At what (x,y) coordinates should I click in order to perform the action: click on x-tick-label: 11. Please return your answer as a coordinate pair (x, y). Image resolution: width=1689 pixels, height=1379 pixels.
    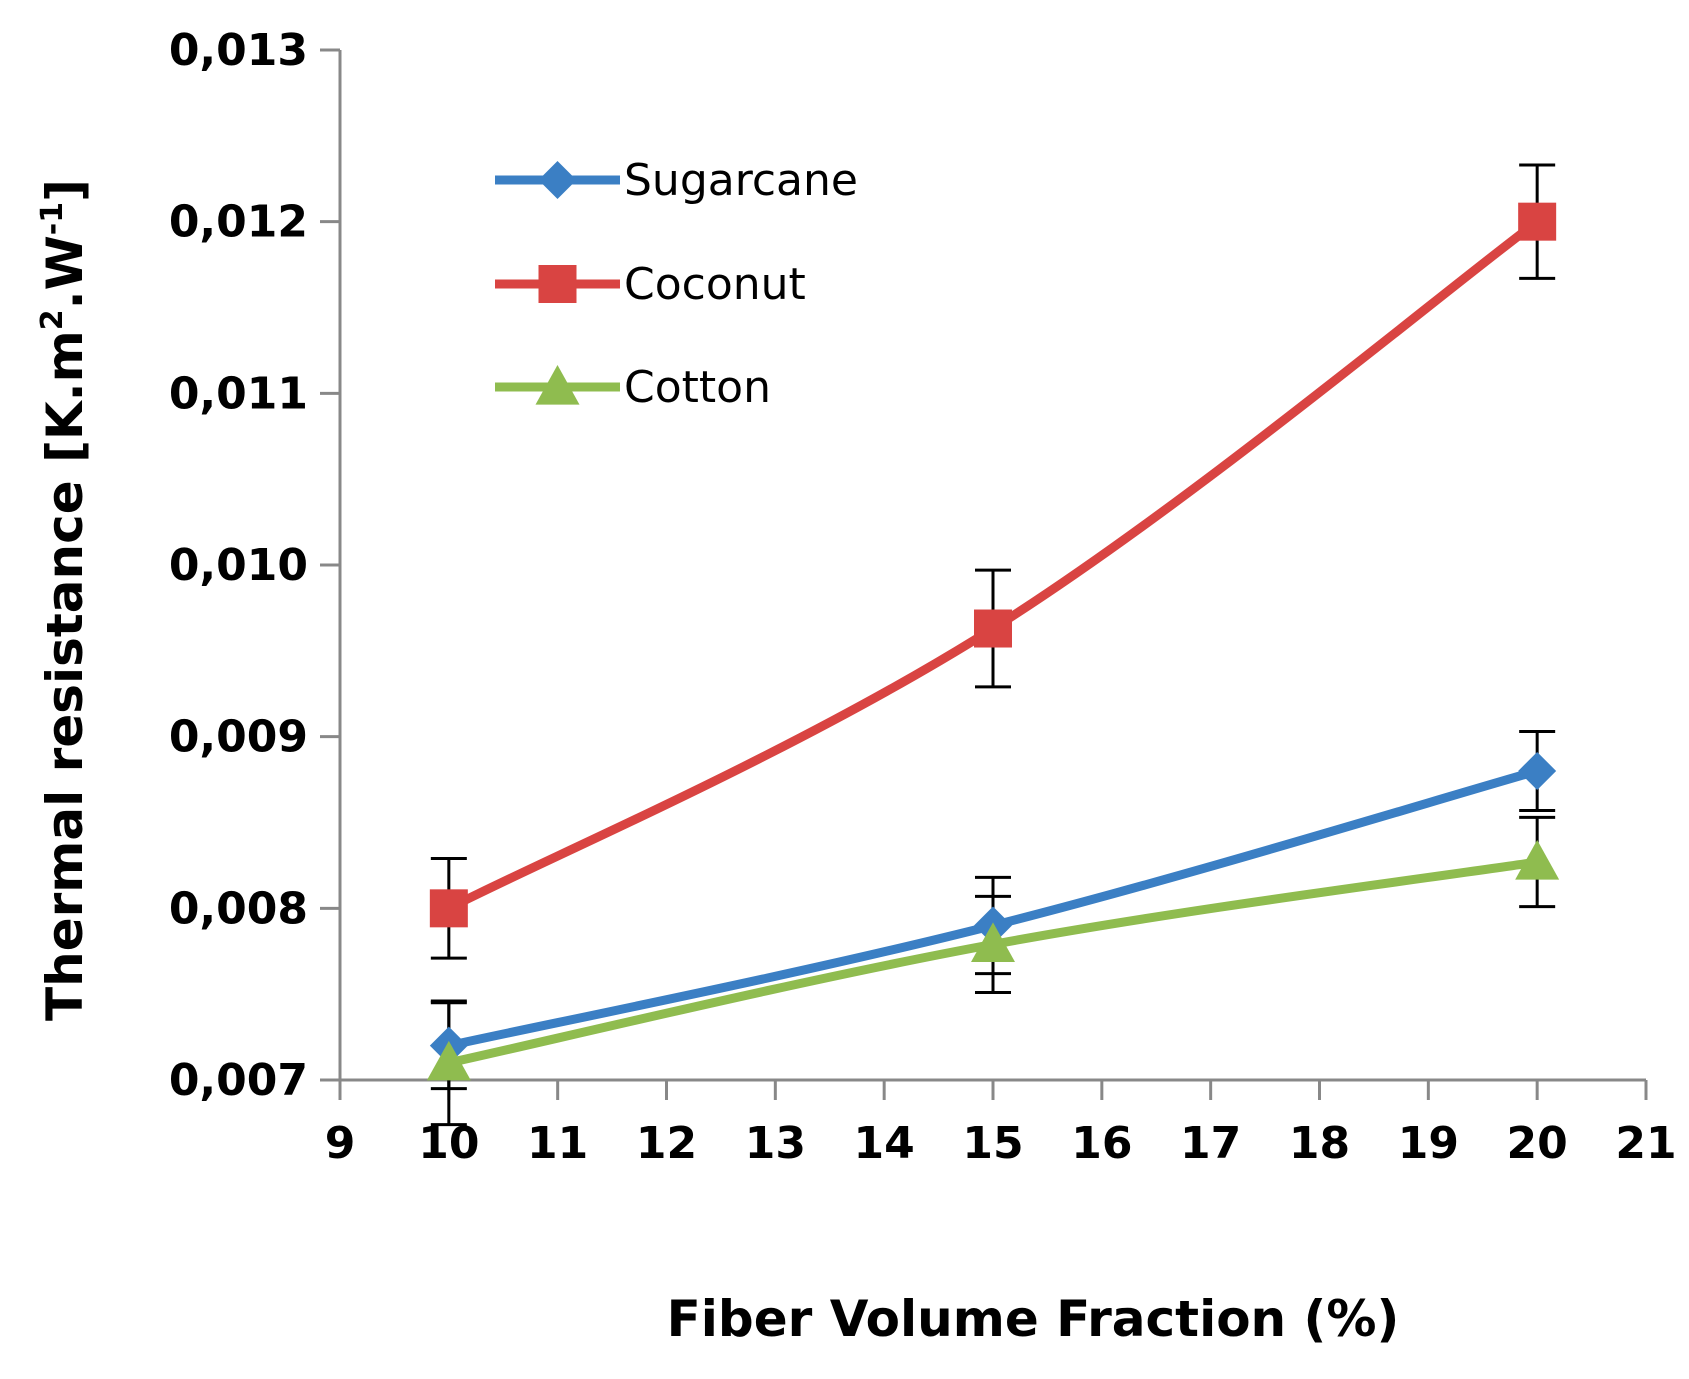
    Looking at the image, I should click on (557, 1143).